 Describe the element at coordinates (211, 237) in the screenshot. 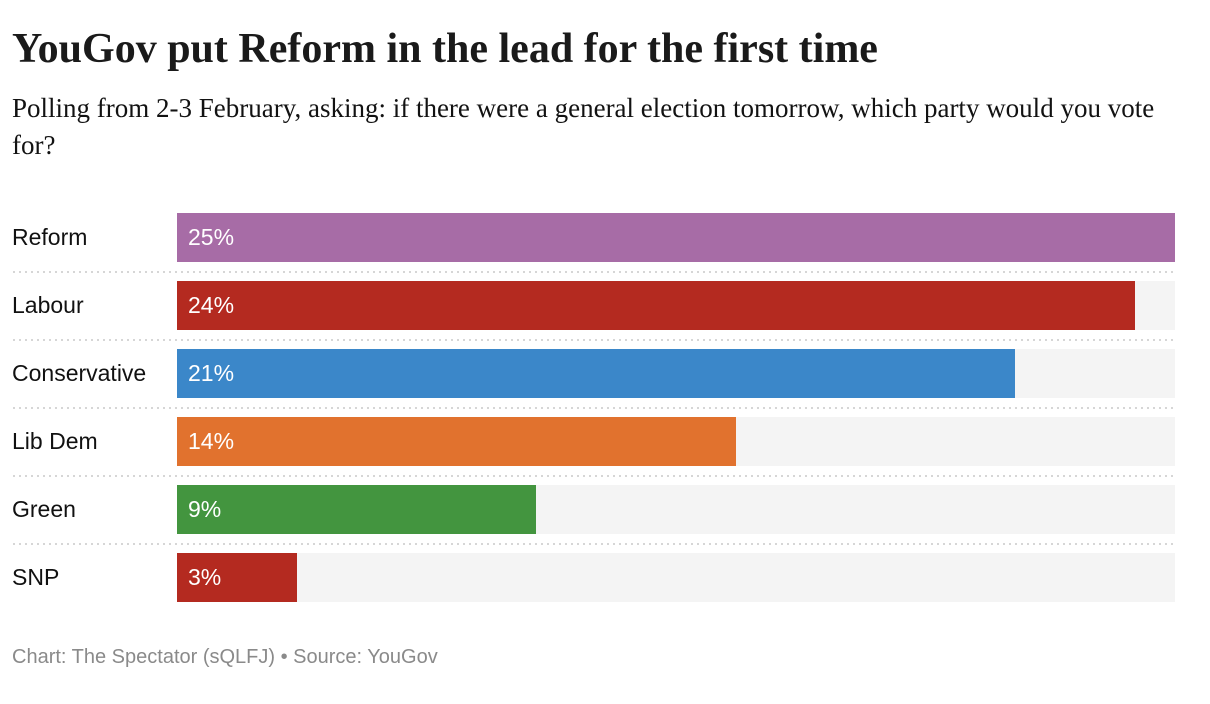

I see `value-label: 25%` at that location.